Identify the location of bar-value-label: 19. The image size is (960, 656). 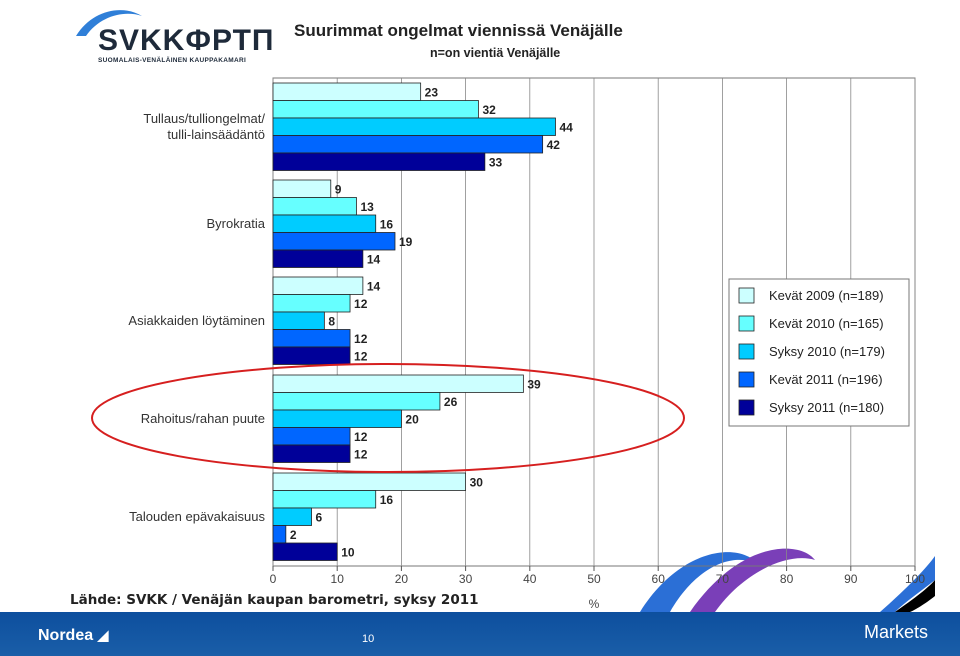
(406, 242).